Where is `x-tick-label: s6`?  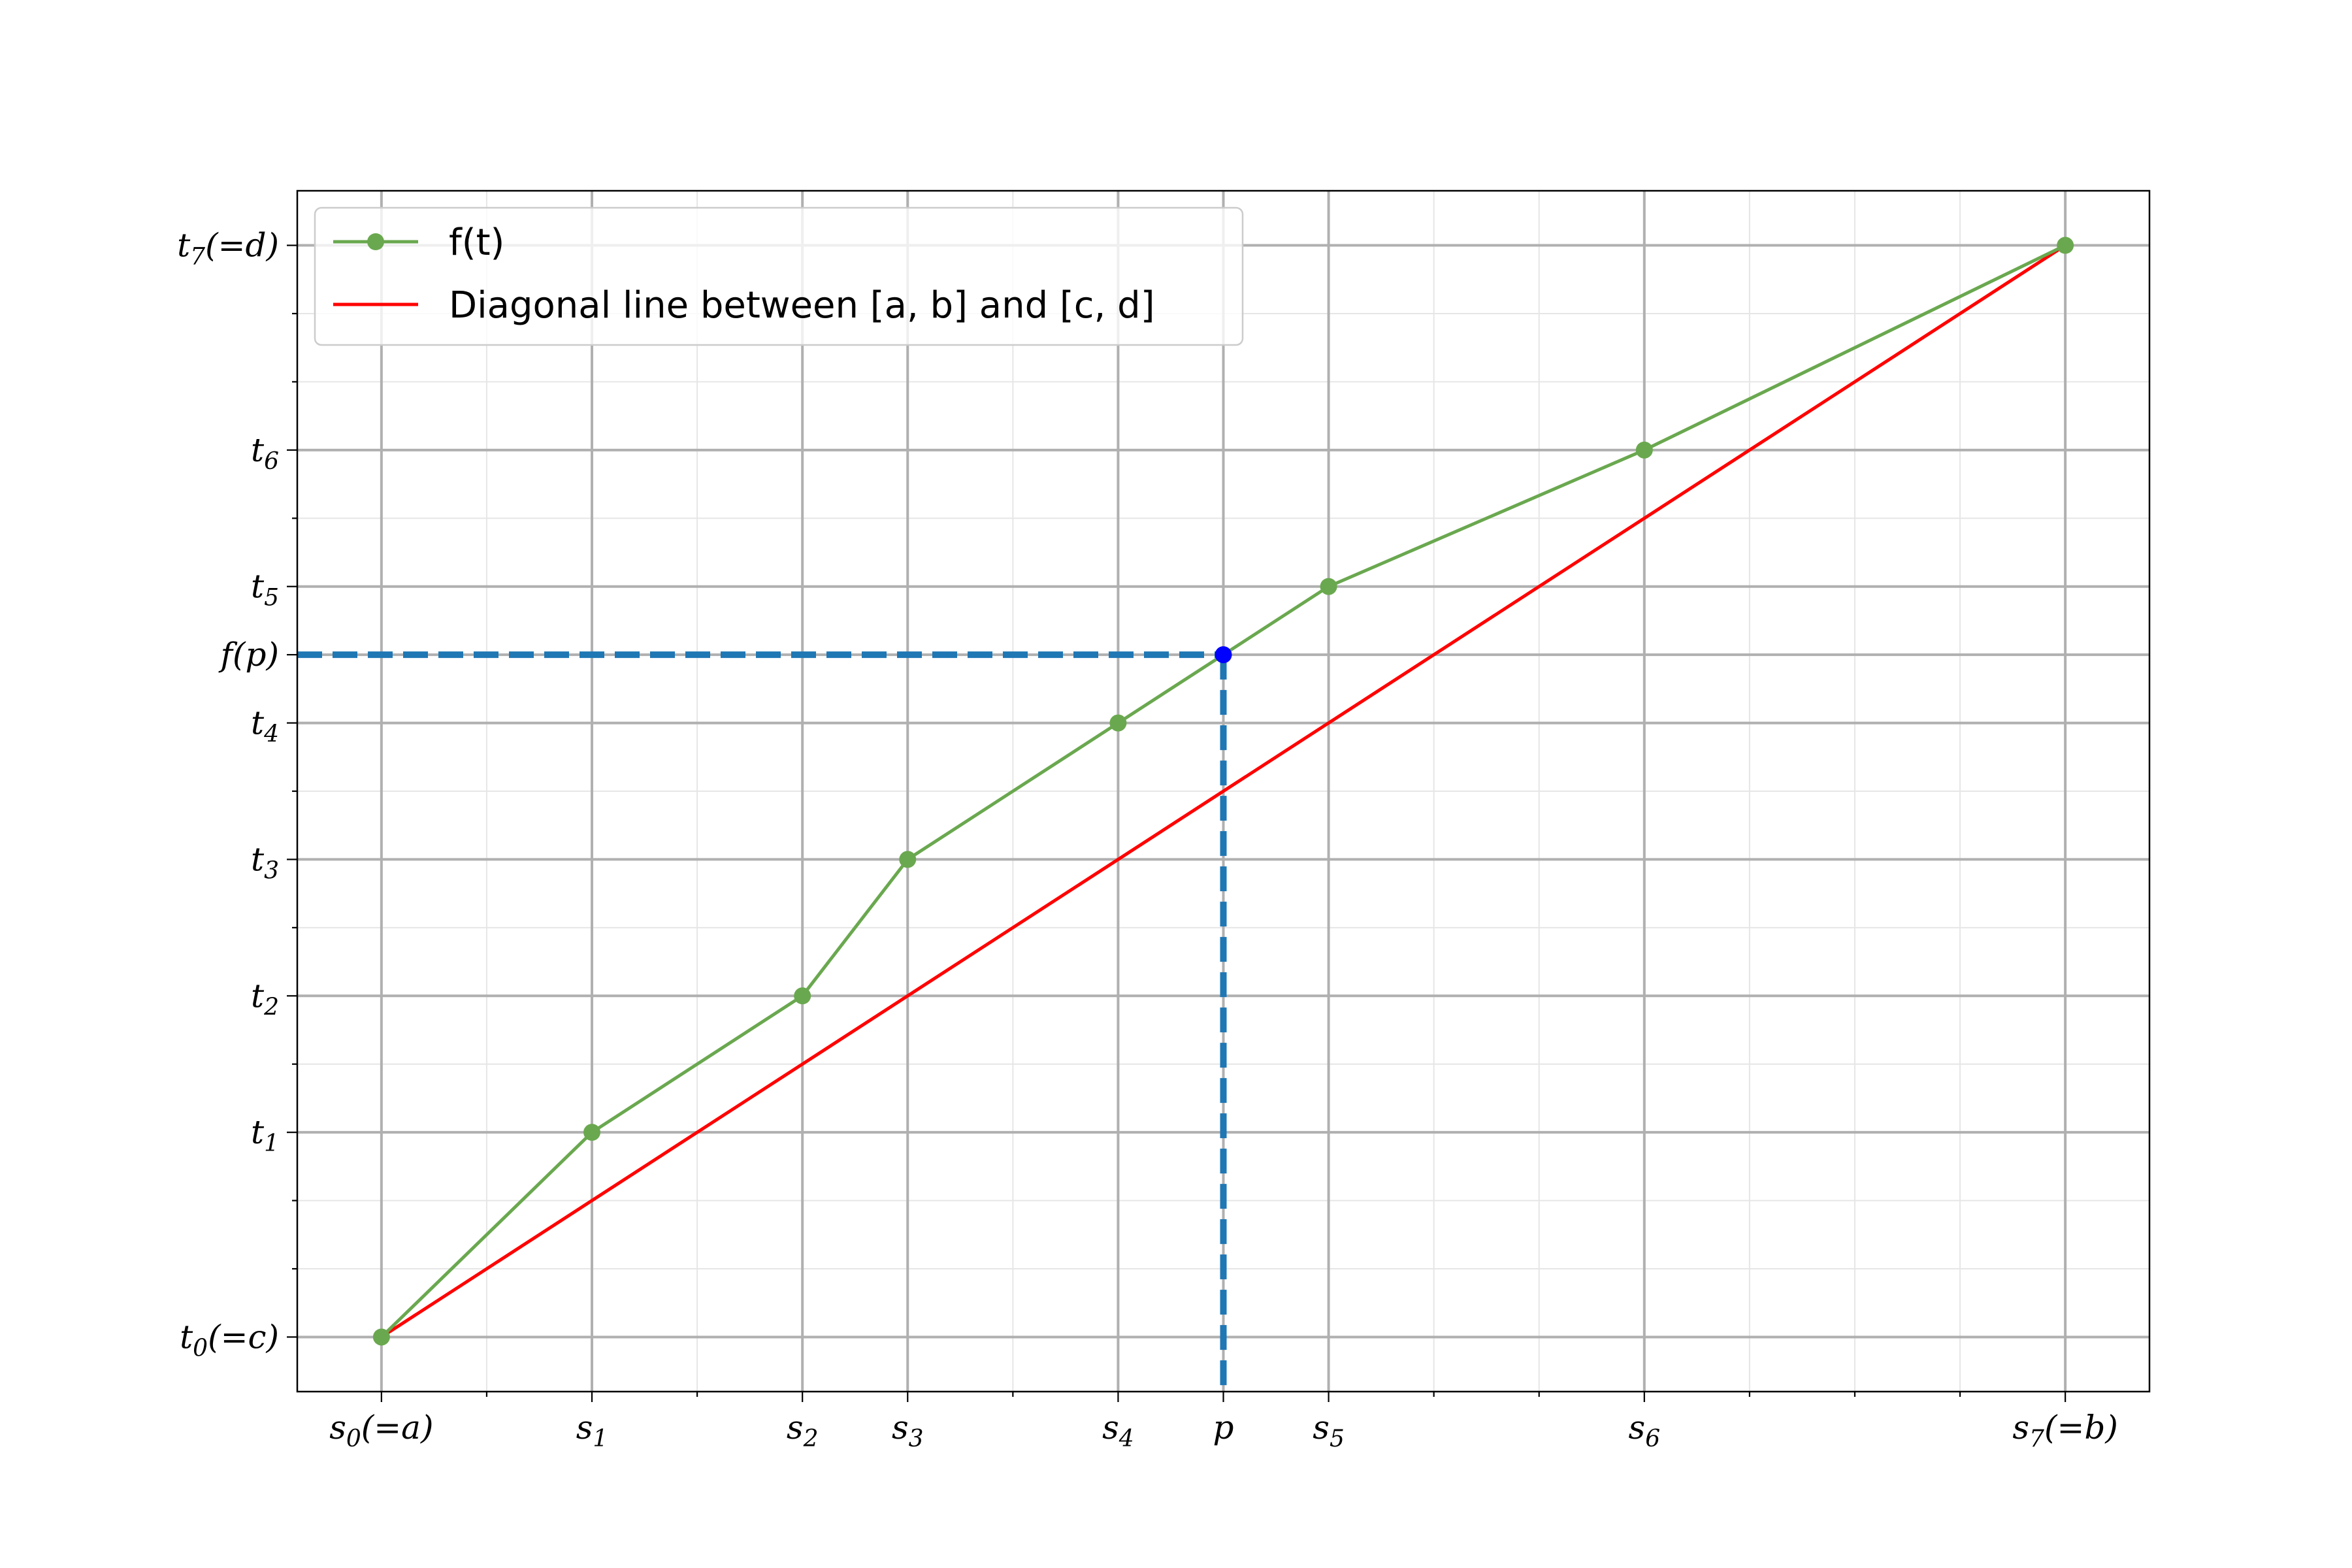 x-tick-label: s6 is located at coordinates (1645, 1430).